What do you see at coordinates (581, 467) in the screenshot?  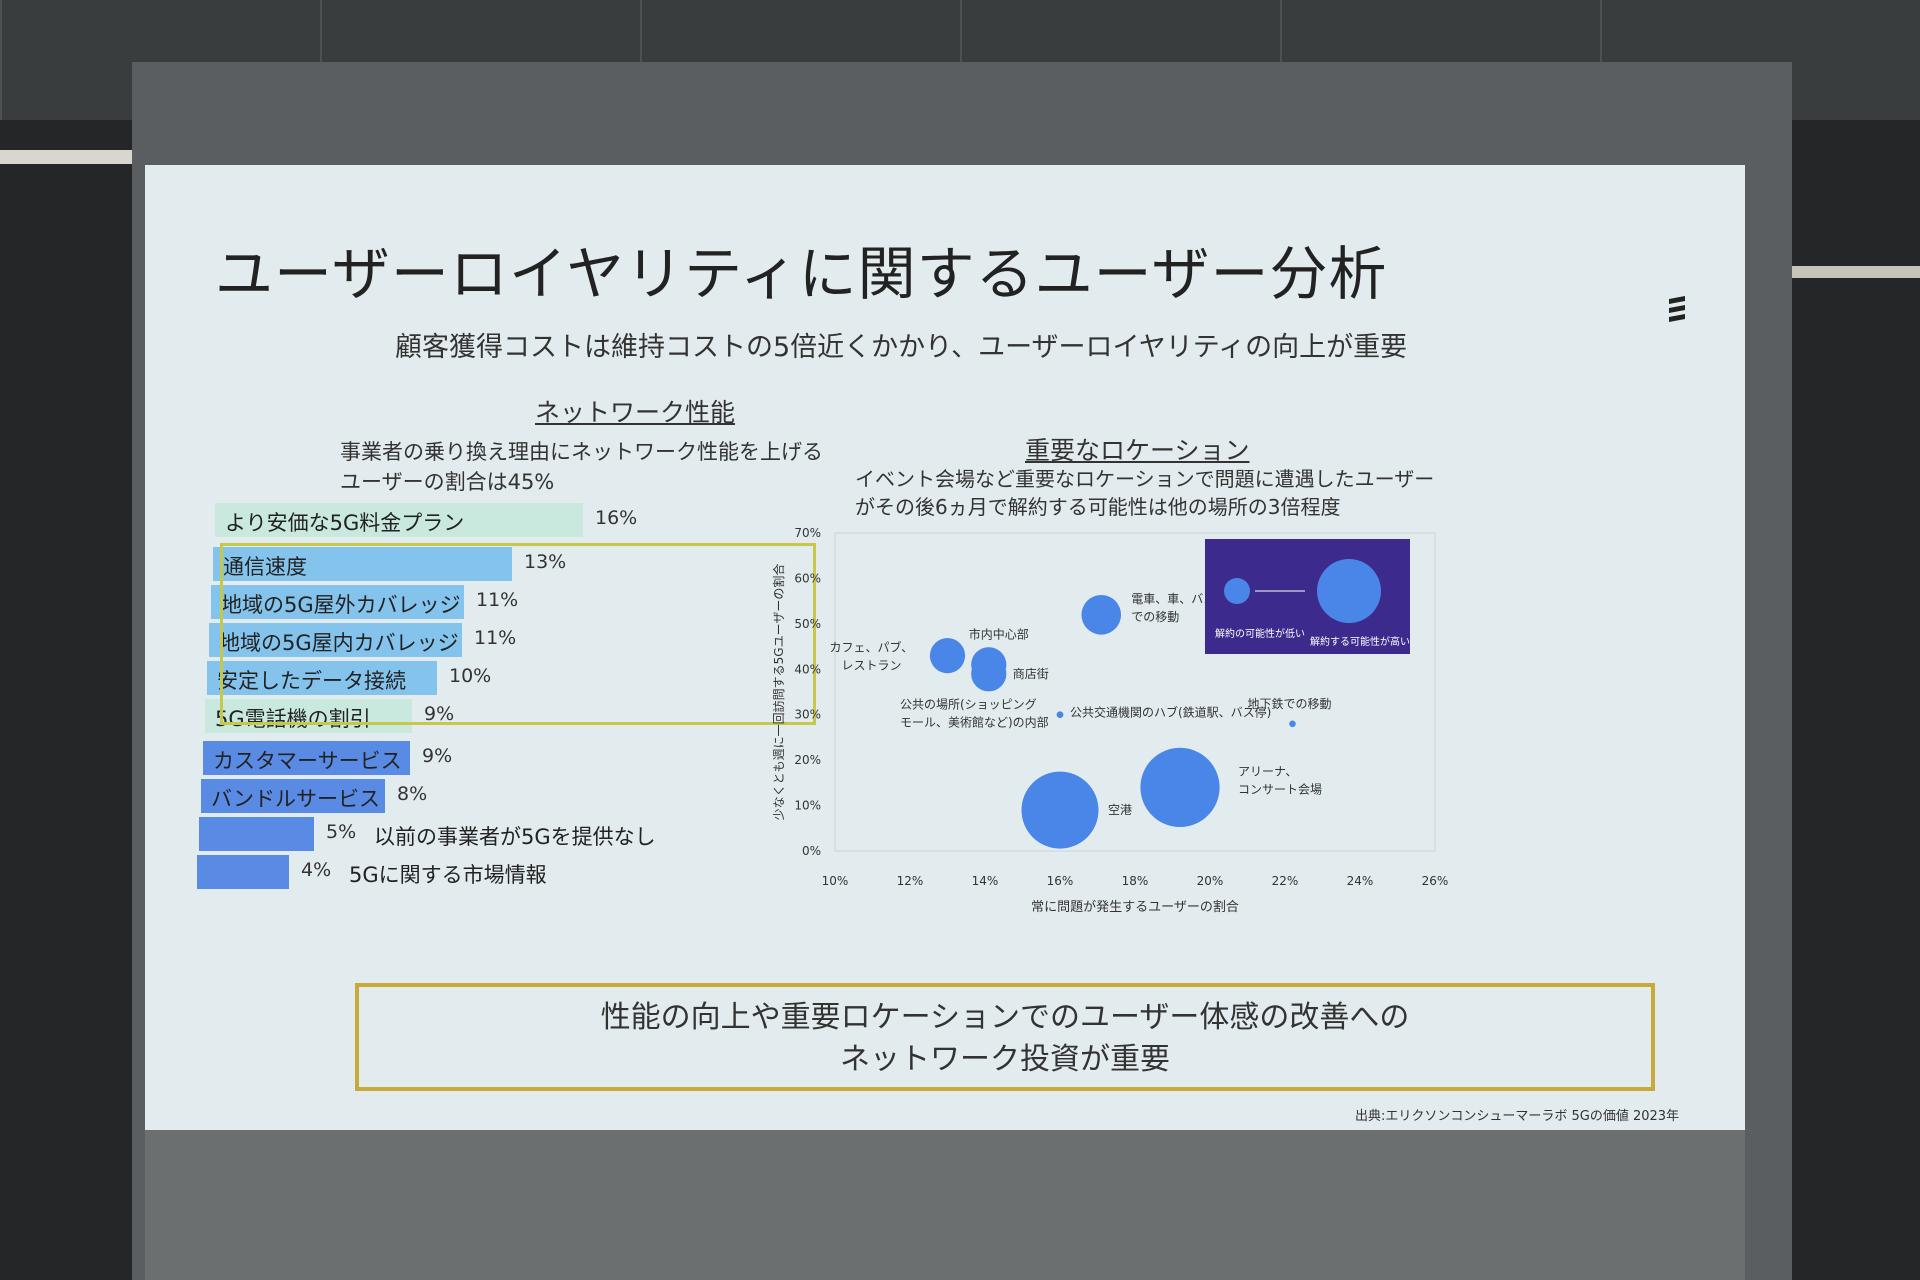 I see `left-section-description: 事業者の乗り換え理由にネットワーク性能を上げる ユーザーの割合は45%` at bounding box center [581, 467].